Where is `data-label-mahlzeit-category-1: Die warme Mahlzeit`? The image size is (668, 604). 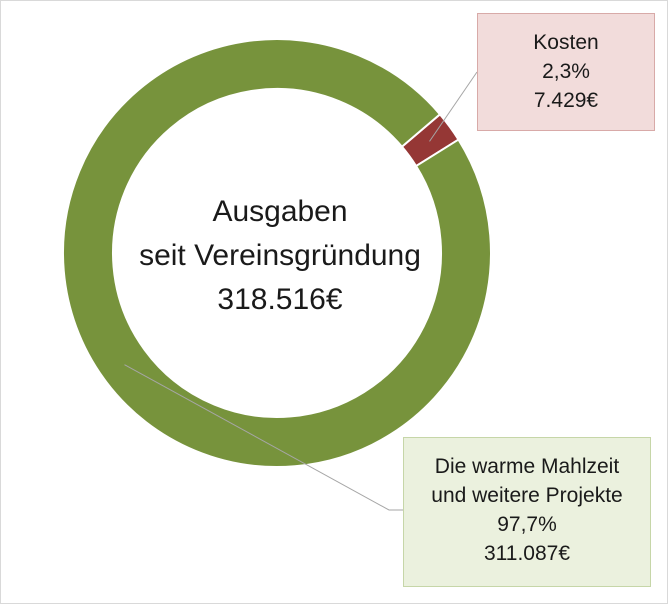 data-label-mahlzeit-category-1: Die warme Mahlzeit is located at coordinates (527, 466).